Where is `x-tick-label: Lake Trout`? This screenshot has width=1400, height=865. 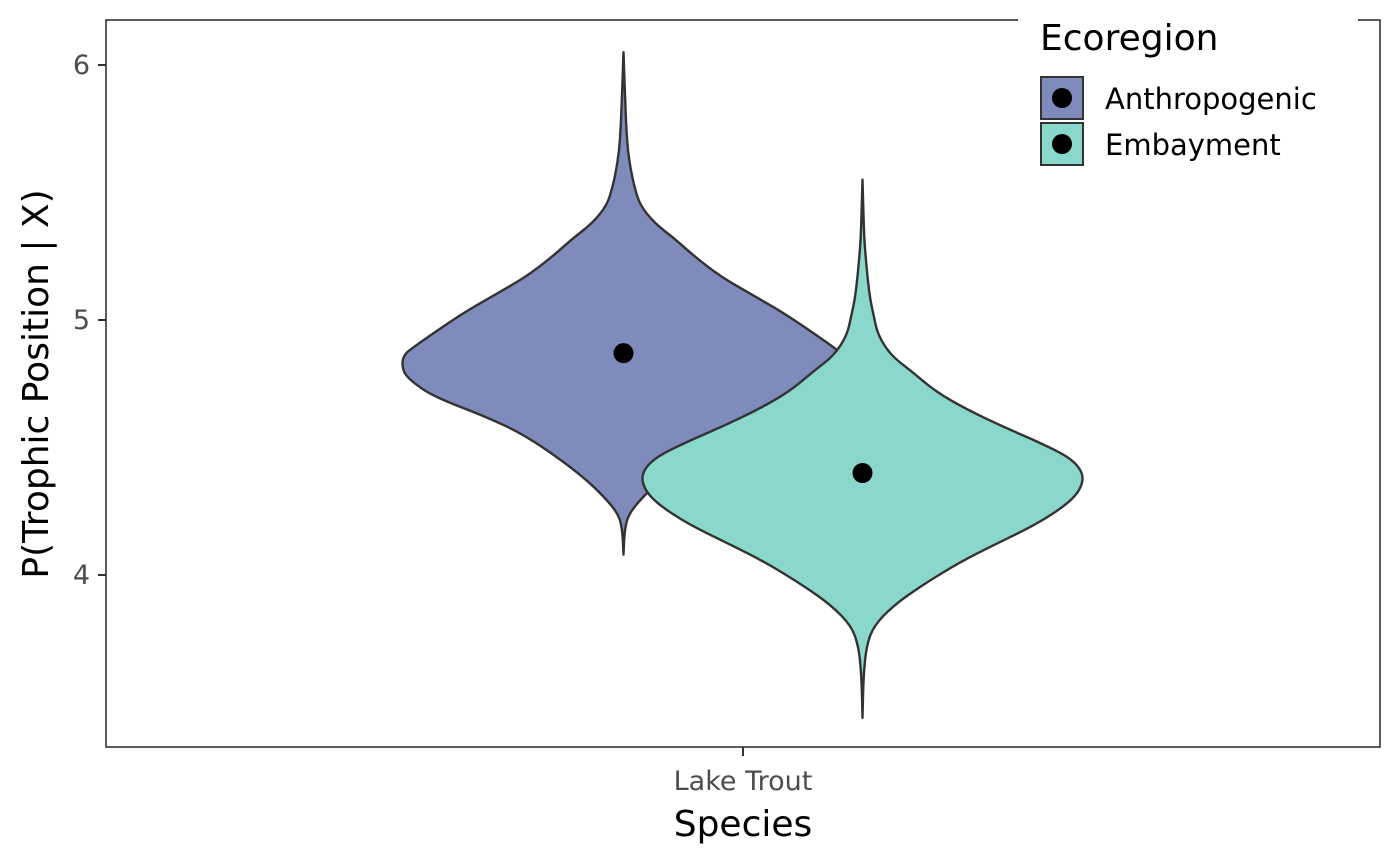 x-tick-label: Lake Trout is located at coordinates (743, 781).